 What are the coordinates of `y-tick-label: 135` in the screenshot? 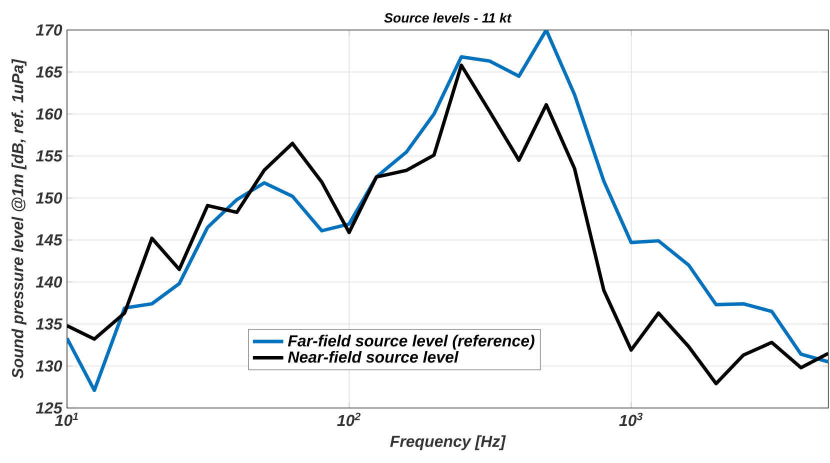 It's located at (49, 324).